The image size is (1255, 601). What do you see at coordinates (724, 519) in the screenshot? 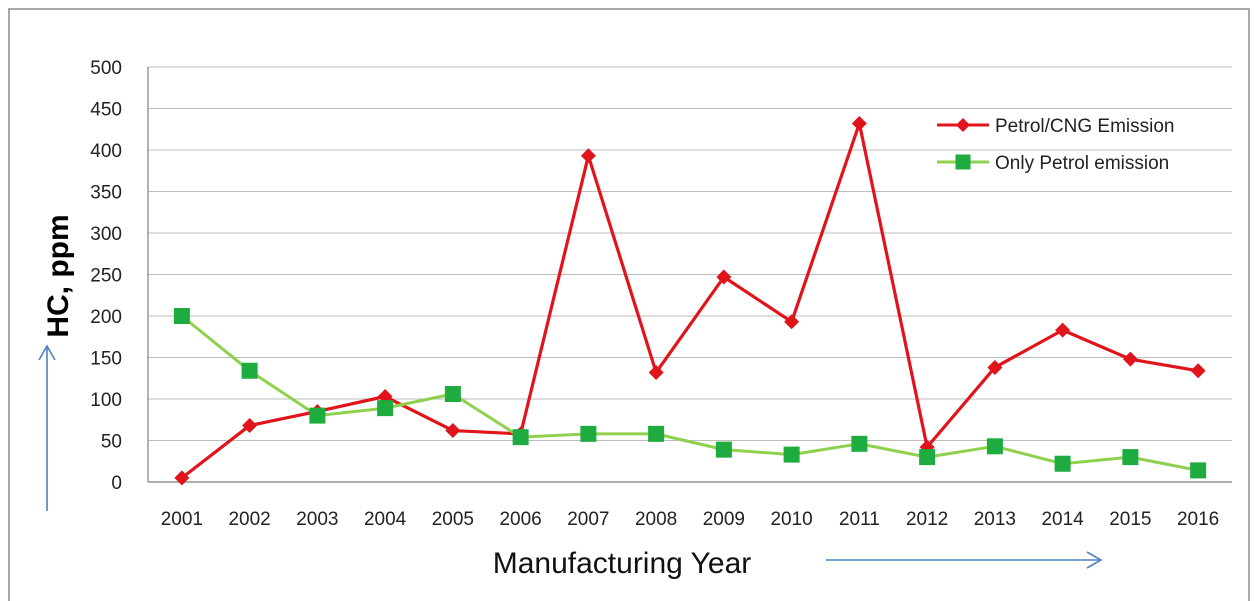
I see `x-tick-label: 2009` at bounding box center [724, 519].